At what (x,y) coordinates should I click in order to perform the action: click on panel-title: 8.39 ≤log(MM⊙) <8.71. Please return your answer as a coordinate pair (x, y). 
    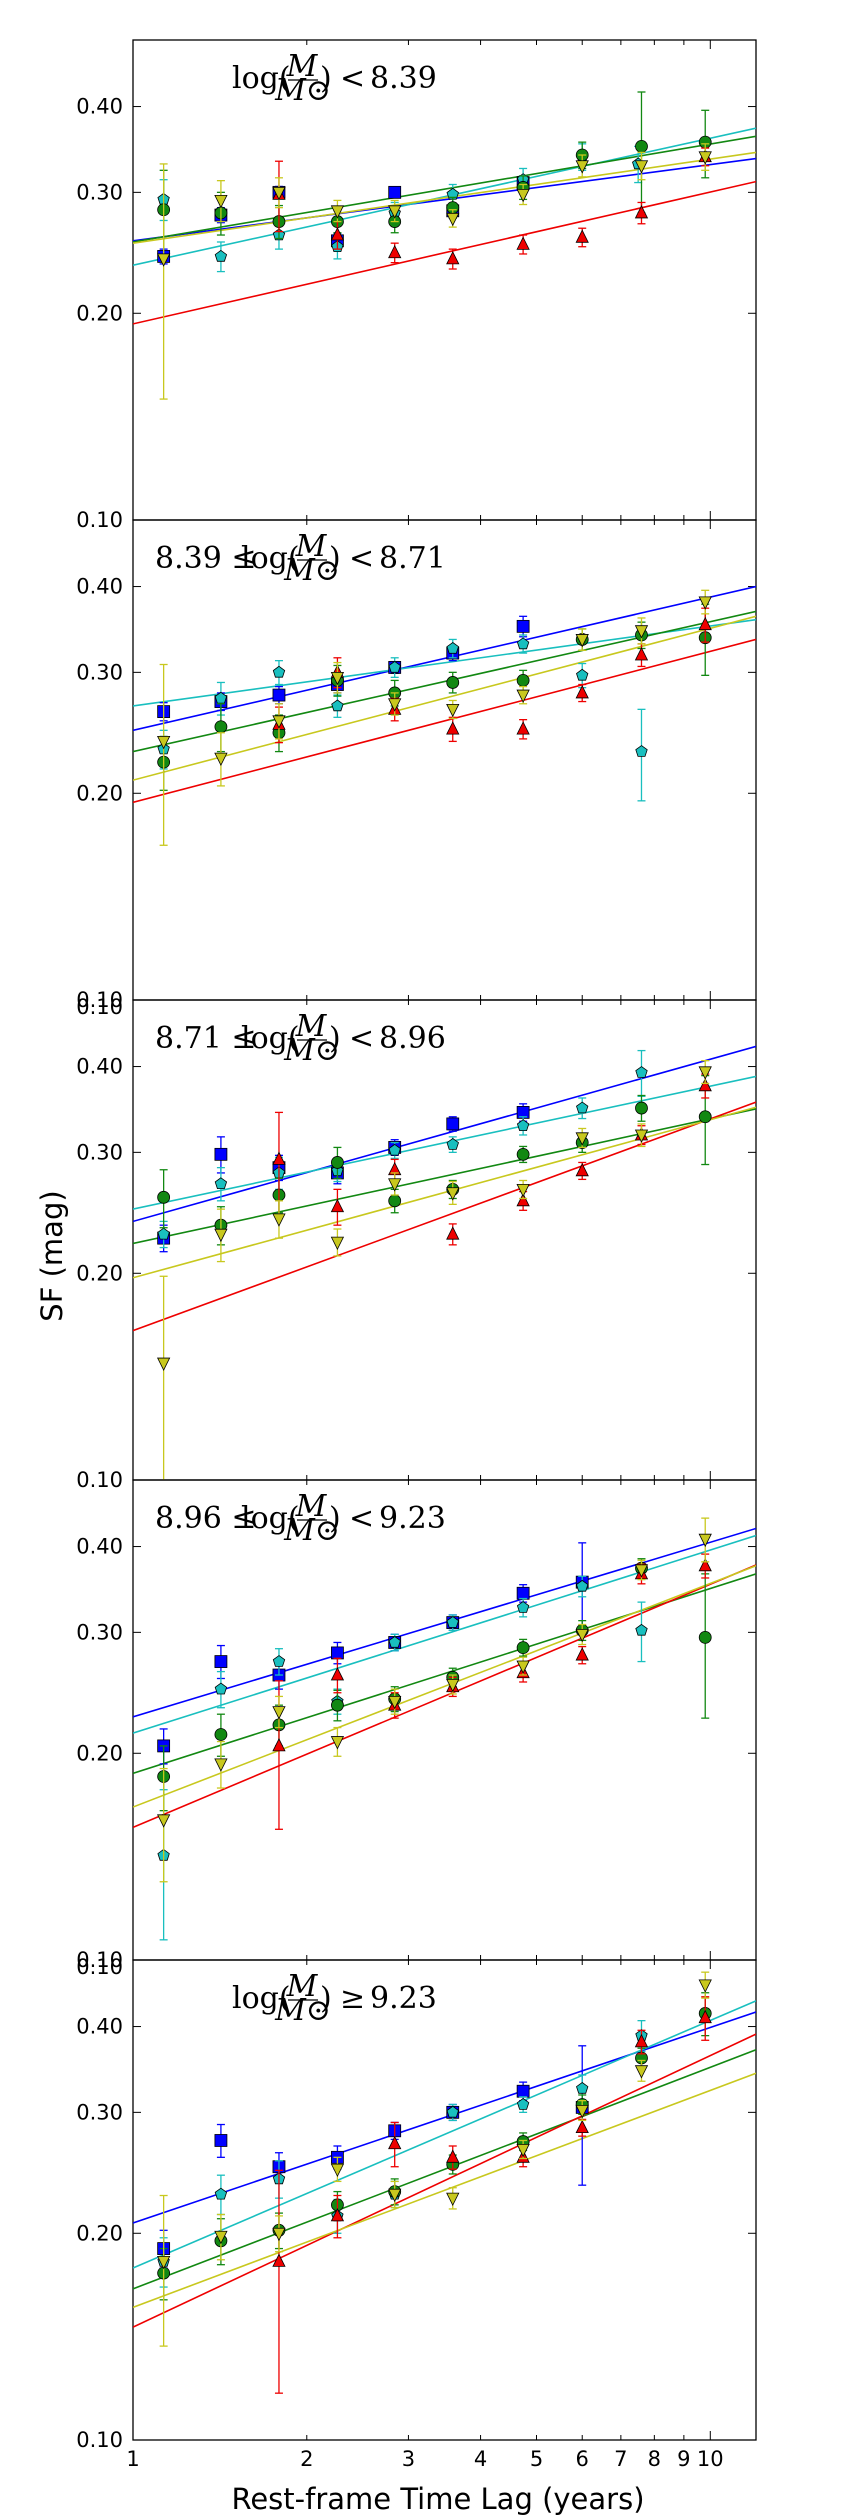
    Looking at the image, I should click on (300, 558).